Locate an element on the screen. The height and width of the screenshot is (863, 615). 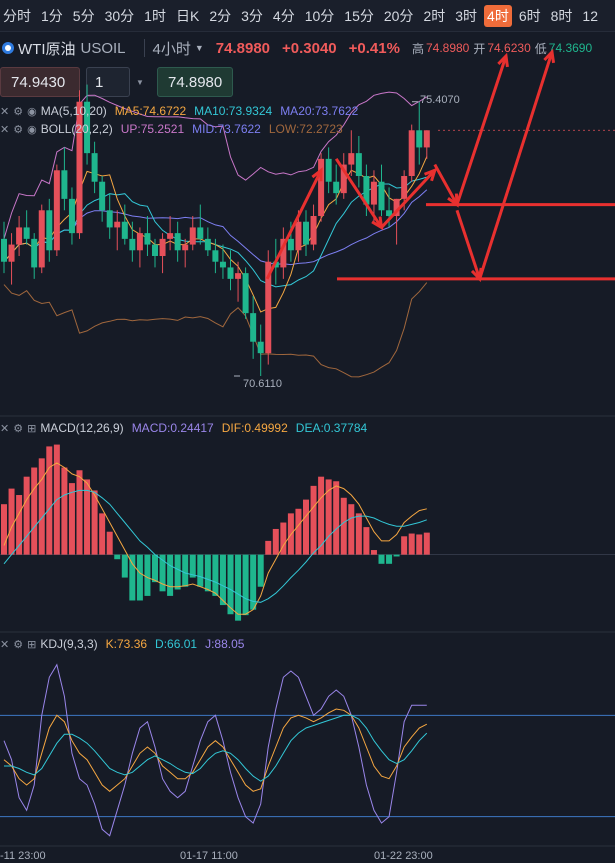
ma10-value: MA10:73.9324 is located at coordinates (233, 111).